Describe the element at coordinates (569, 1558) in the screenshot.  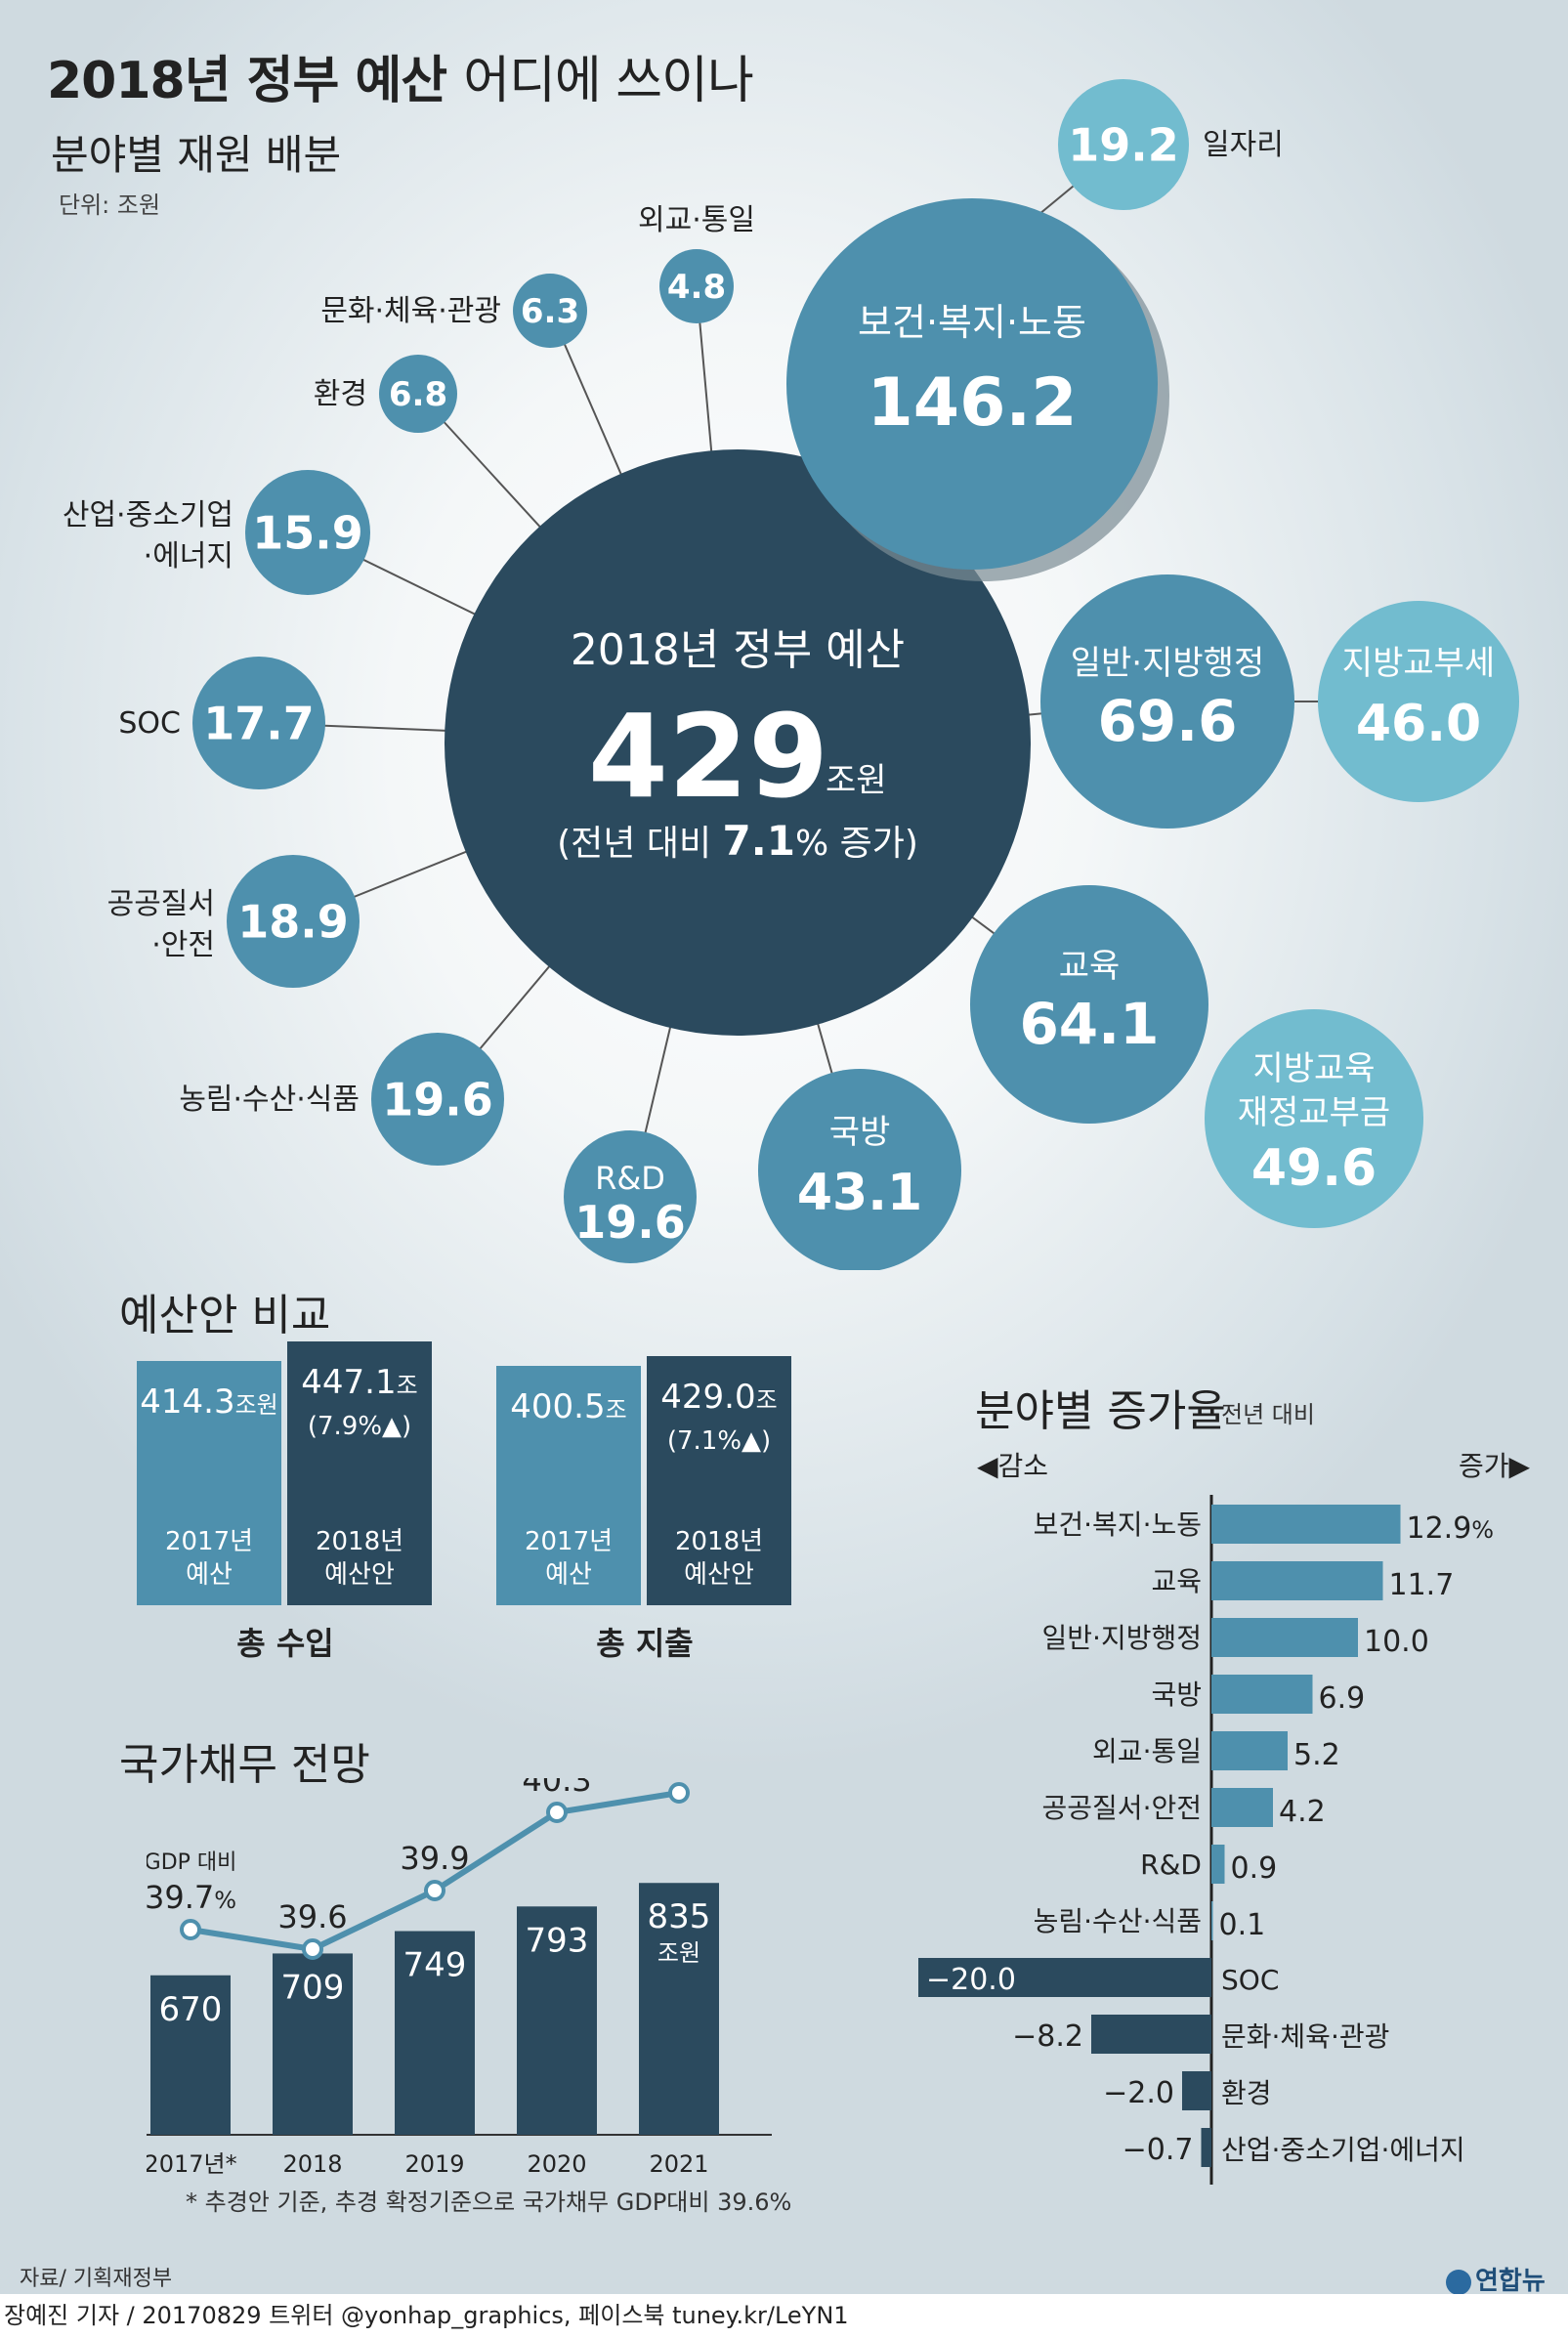
I see `comparison-year: 2017년 예산` at that location.